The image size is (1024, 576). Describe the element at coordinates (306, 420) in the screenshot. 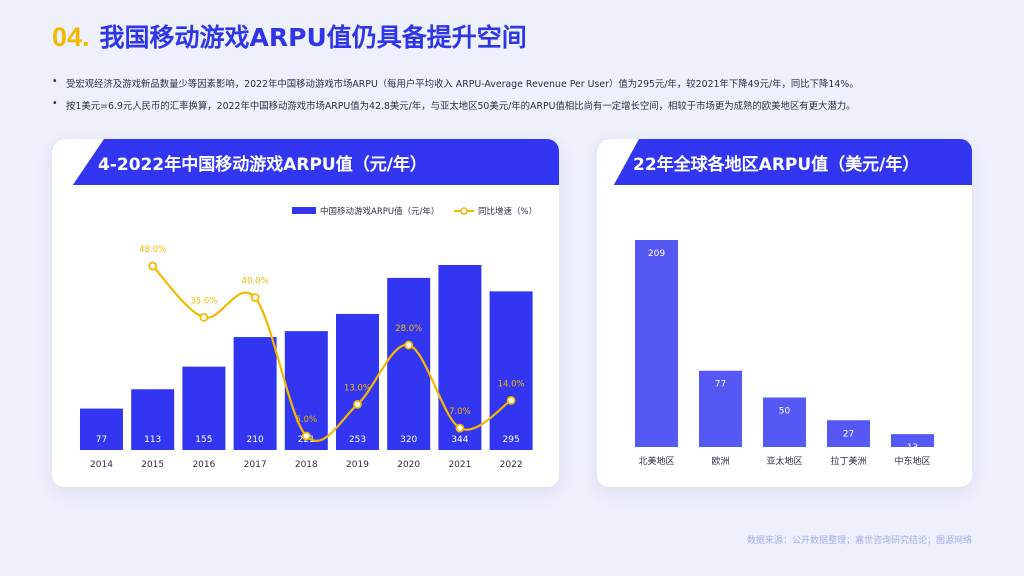

I see `growth-label: 5.0%` at that location.